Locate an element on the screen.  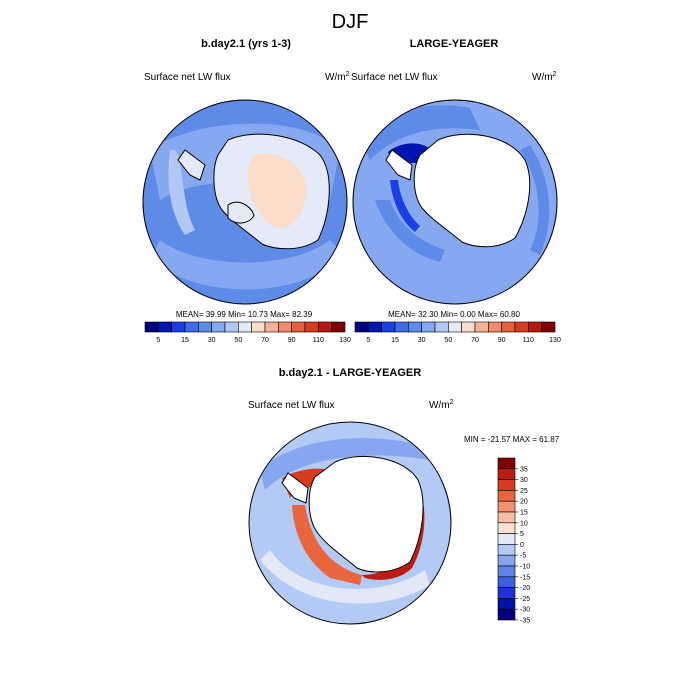
colorbar-difference: 35 30 25 20 15 10 5 0 -5 -10 -15 -20 -25 -30 -35 is located at coordinates (513, 541).